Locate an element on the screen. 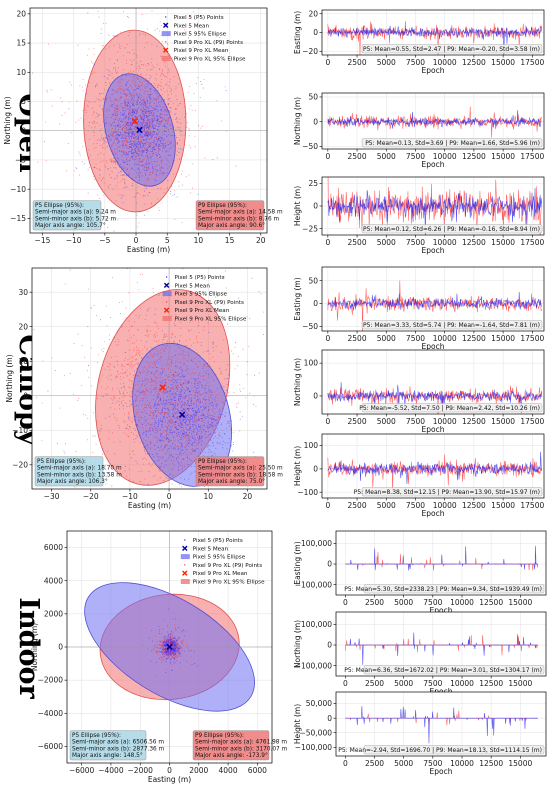 The width and height of the screenshot is (550, 787). y-tick-label: −10 is located at coordinates (18, 189).